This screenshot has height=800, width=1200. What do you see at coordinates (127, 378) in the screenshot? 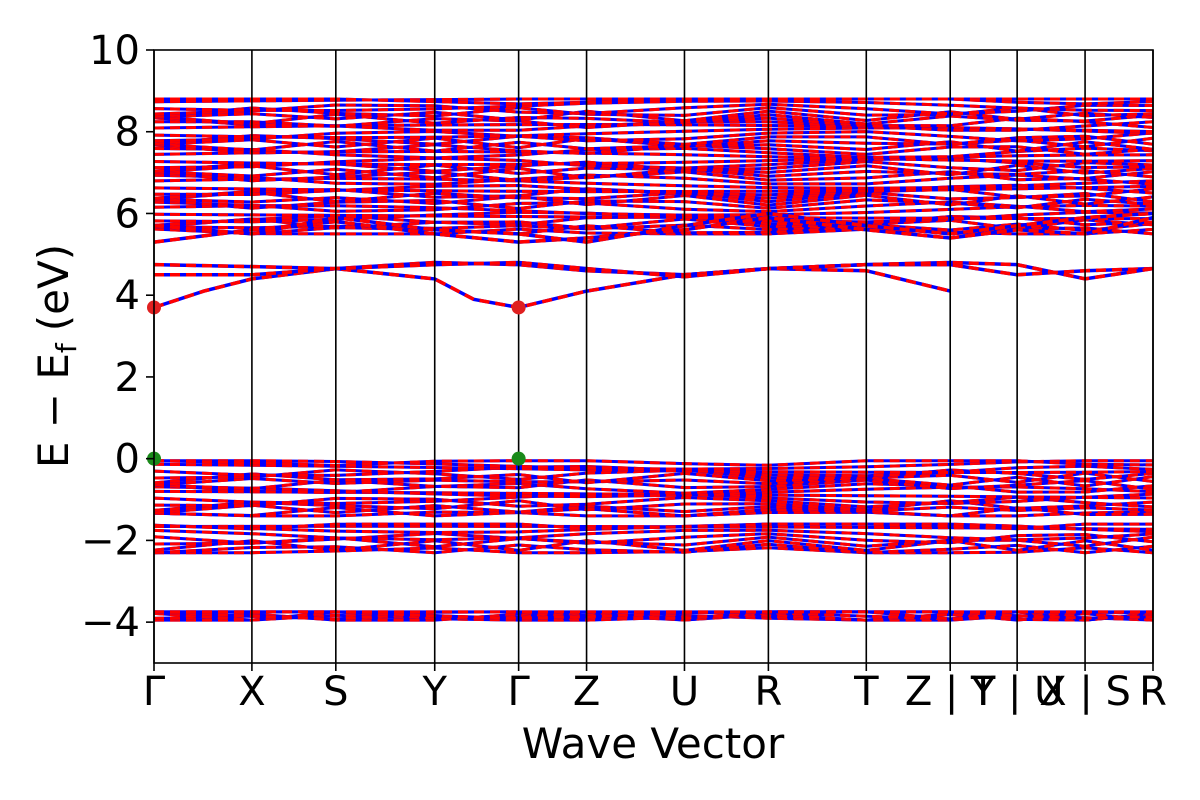
I see `y-tick-label-3: 2` at bounding box center [127, 378].